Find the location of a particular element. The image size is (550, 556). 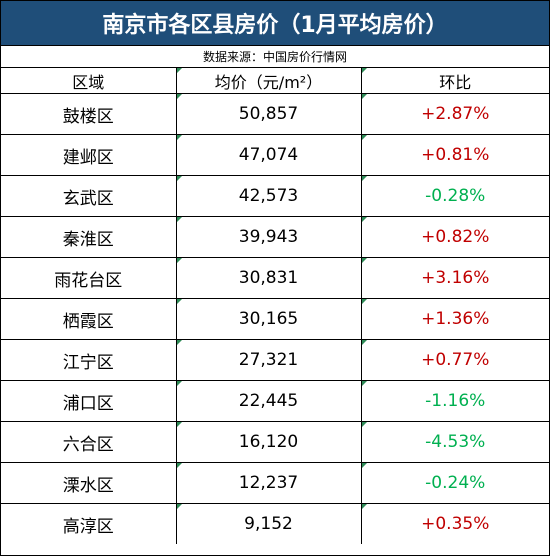

table-row: 雨花台区 30,831 +3.16% is located at coordinates (275, 278).